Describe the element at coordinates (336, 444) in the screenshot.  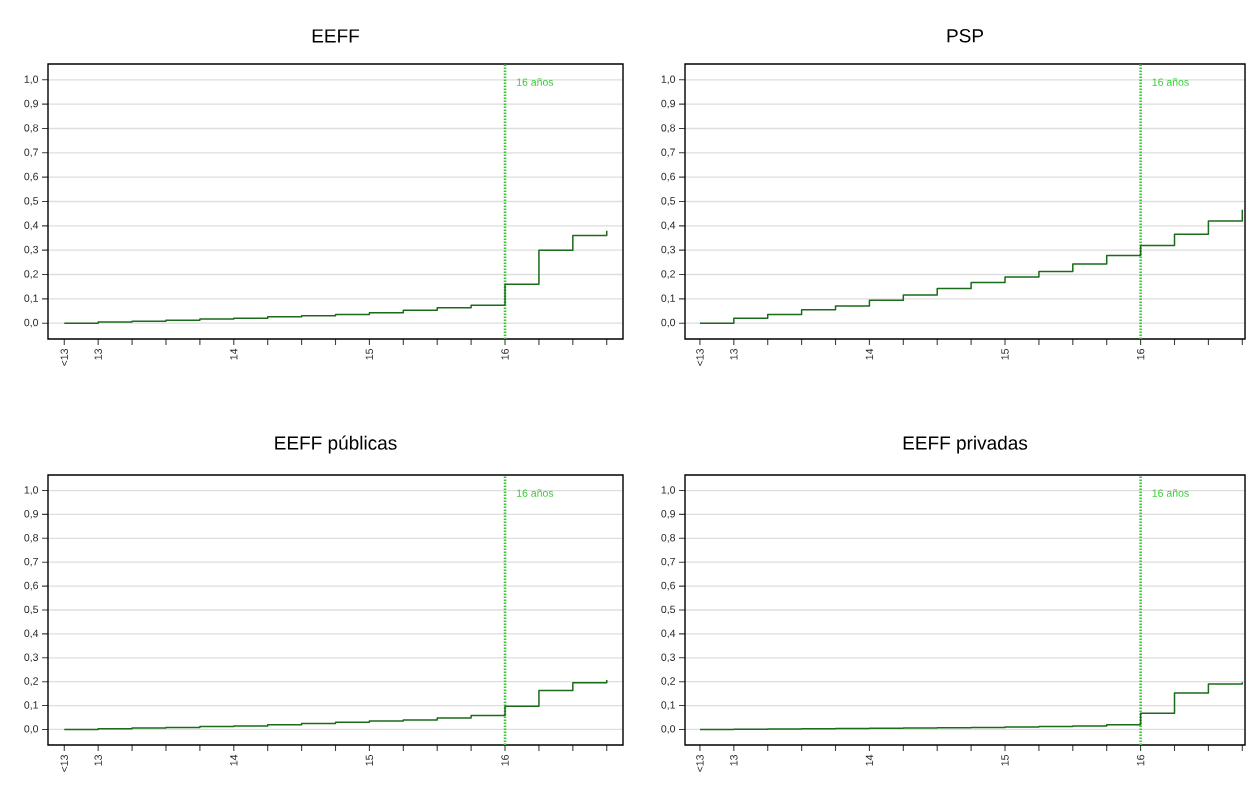
I see `chart-title: EEFF públicas` at that location.